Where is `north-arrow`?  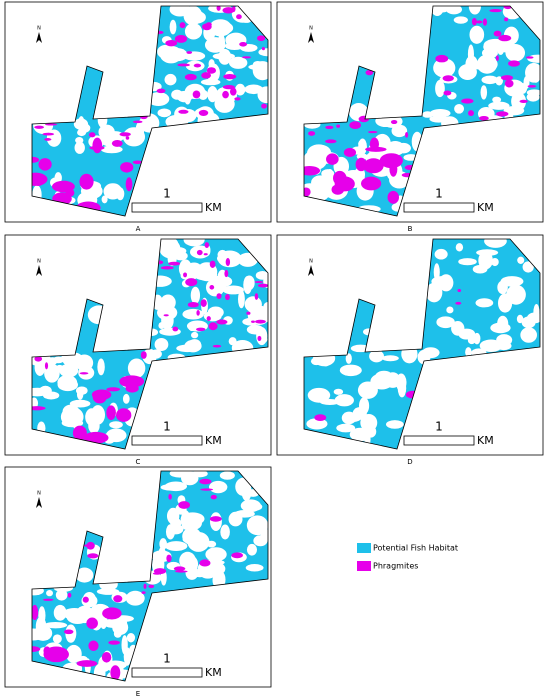 north-arrow is located at coordinates (311, 270).